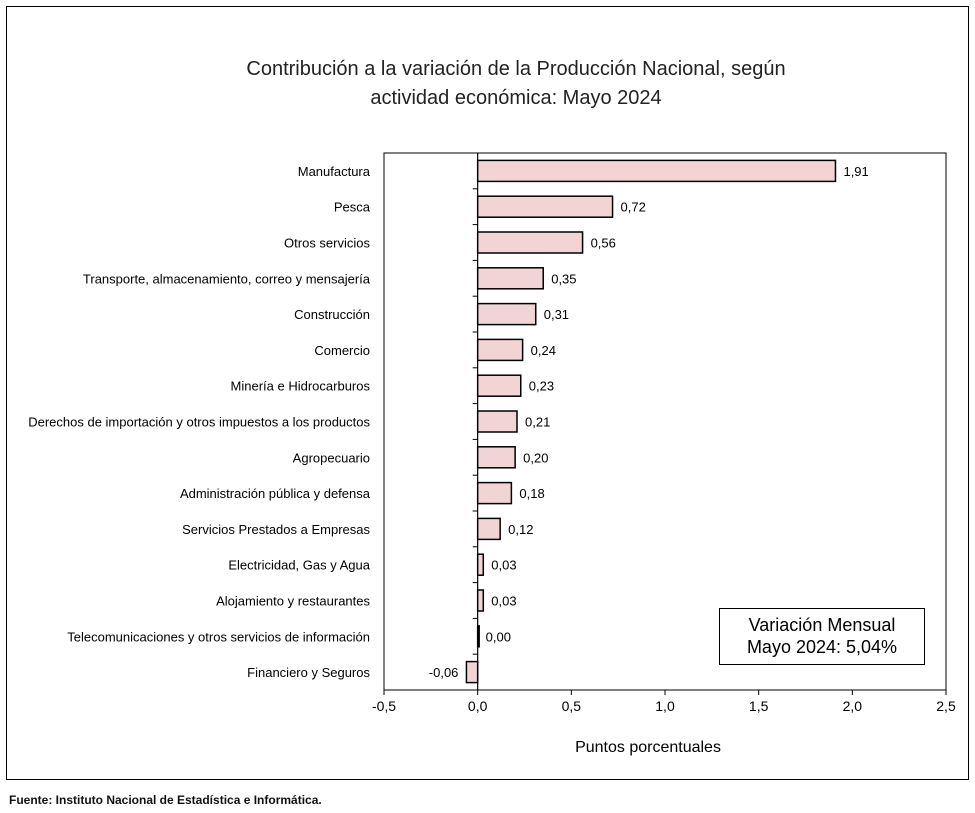 This screenshot has height=813, width=975. Describe the element at coordinates (531, 493) in the screenshot. I see `data-label: 0,18` at that location.